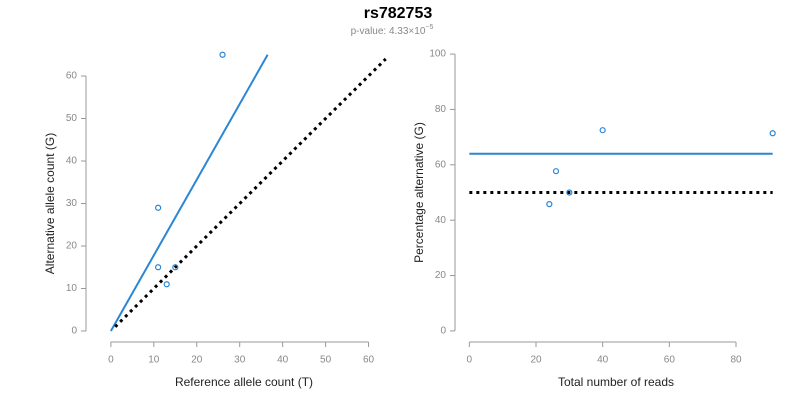 This screenshot has height=400, width=800. What do you see at coordinates (50, 203) in the screenshot?
I see `y-axis-label: Alternative allele count (G)` at bounding box center [50, 203].